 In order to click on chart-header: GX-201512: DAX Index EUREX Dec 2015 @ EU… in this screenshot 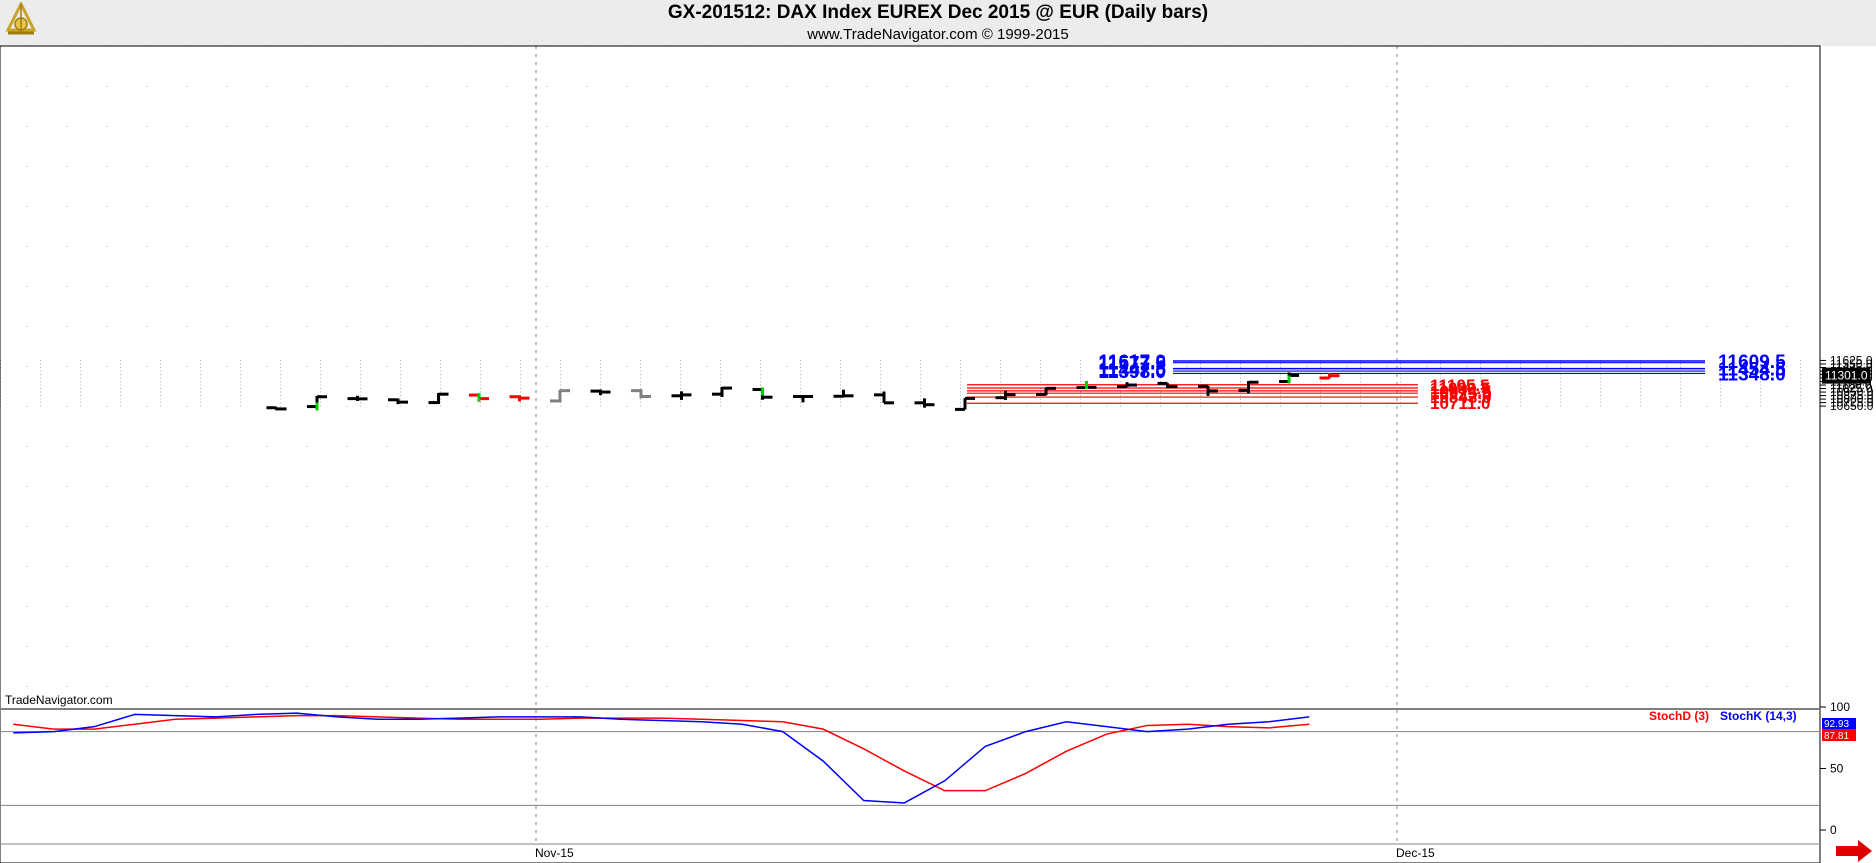, I will do `click(938, 23)`.